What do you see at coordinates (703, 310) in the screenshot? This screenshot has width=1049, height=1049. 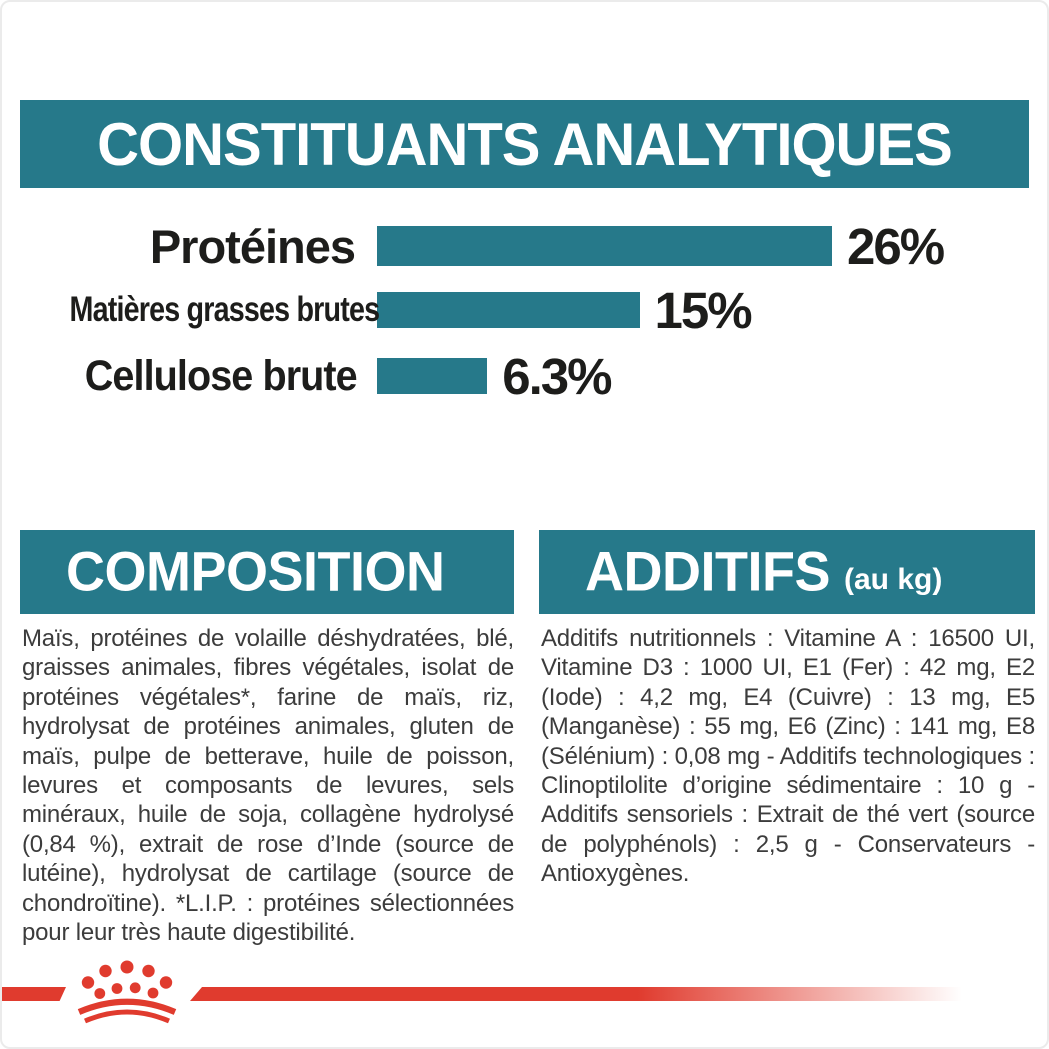 I see `chart-value-fat: 15%` at bounding box center [703, 310].